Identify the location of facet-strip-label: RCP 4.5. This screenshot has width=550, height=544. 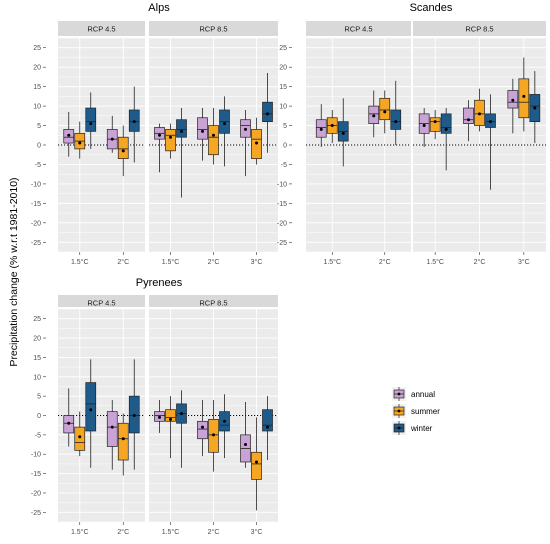
(101, 303).